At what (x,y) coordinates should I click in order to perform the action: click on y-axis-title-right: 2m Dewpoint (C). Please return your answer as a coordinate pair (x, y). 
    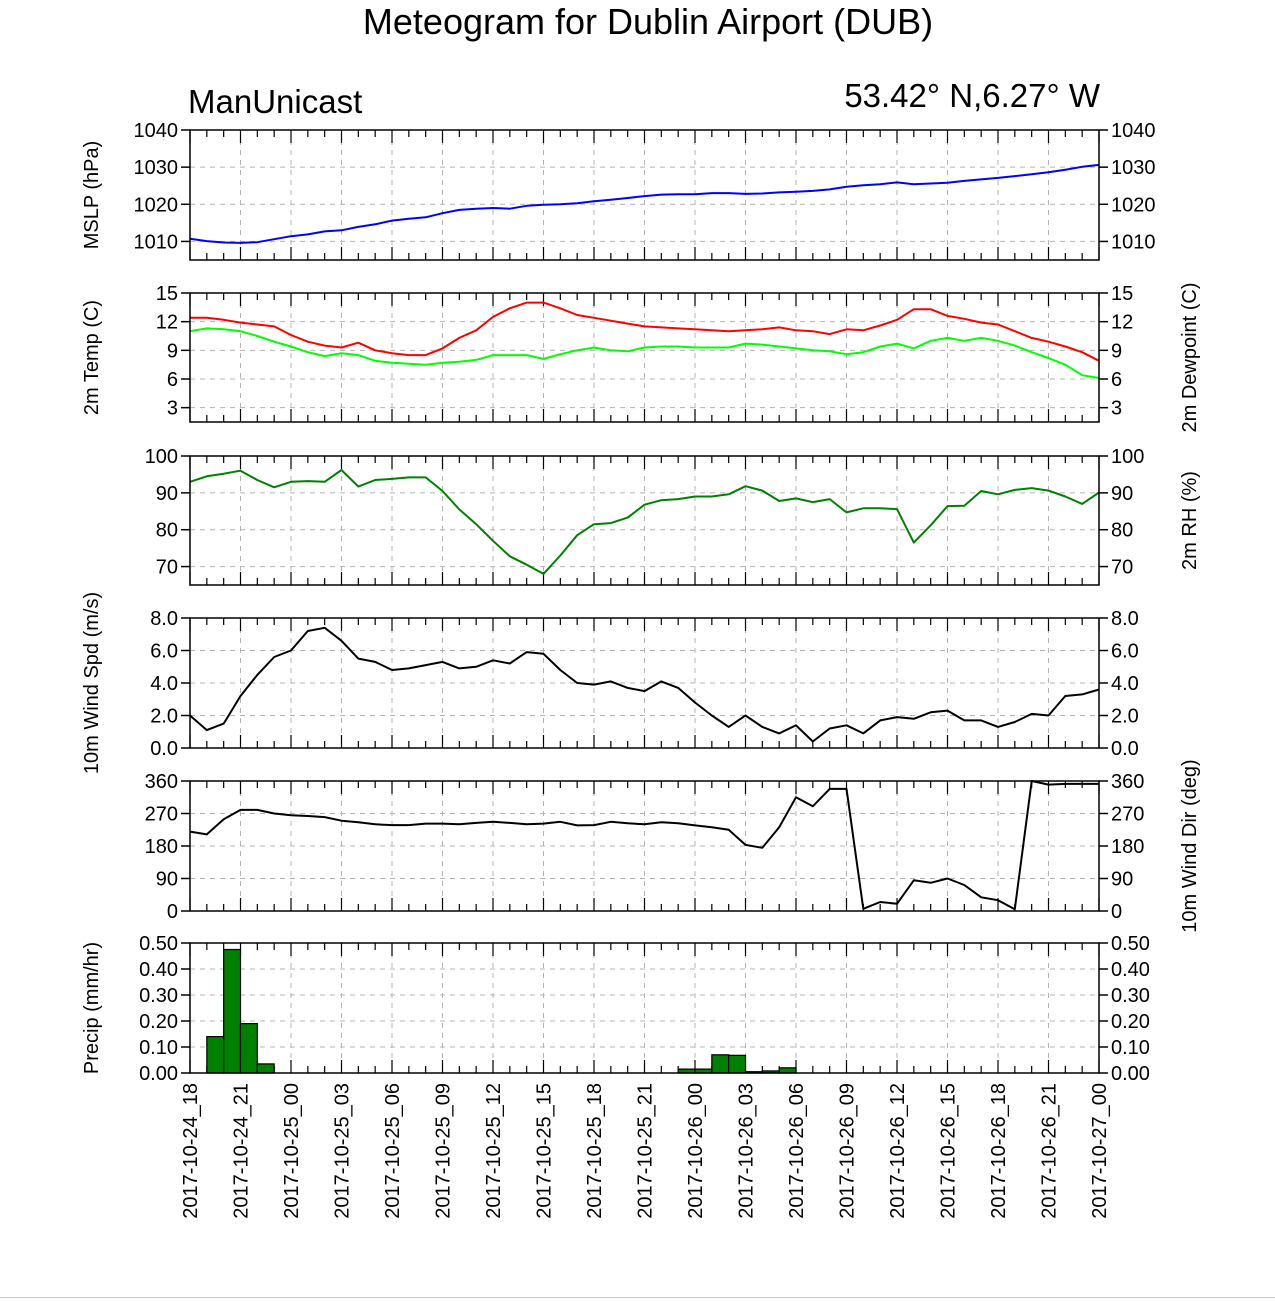
    Looking at the image, I should click on (1190, 357).